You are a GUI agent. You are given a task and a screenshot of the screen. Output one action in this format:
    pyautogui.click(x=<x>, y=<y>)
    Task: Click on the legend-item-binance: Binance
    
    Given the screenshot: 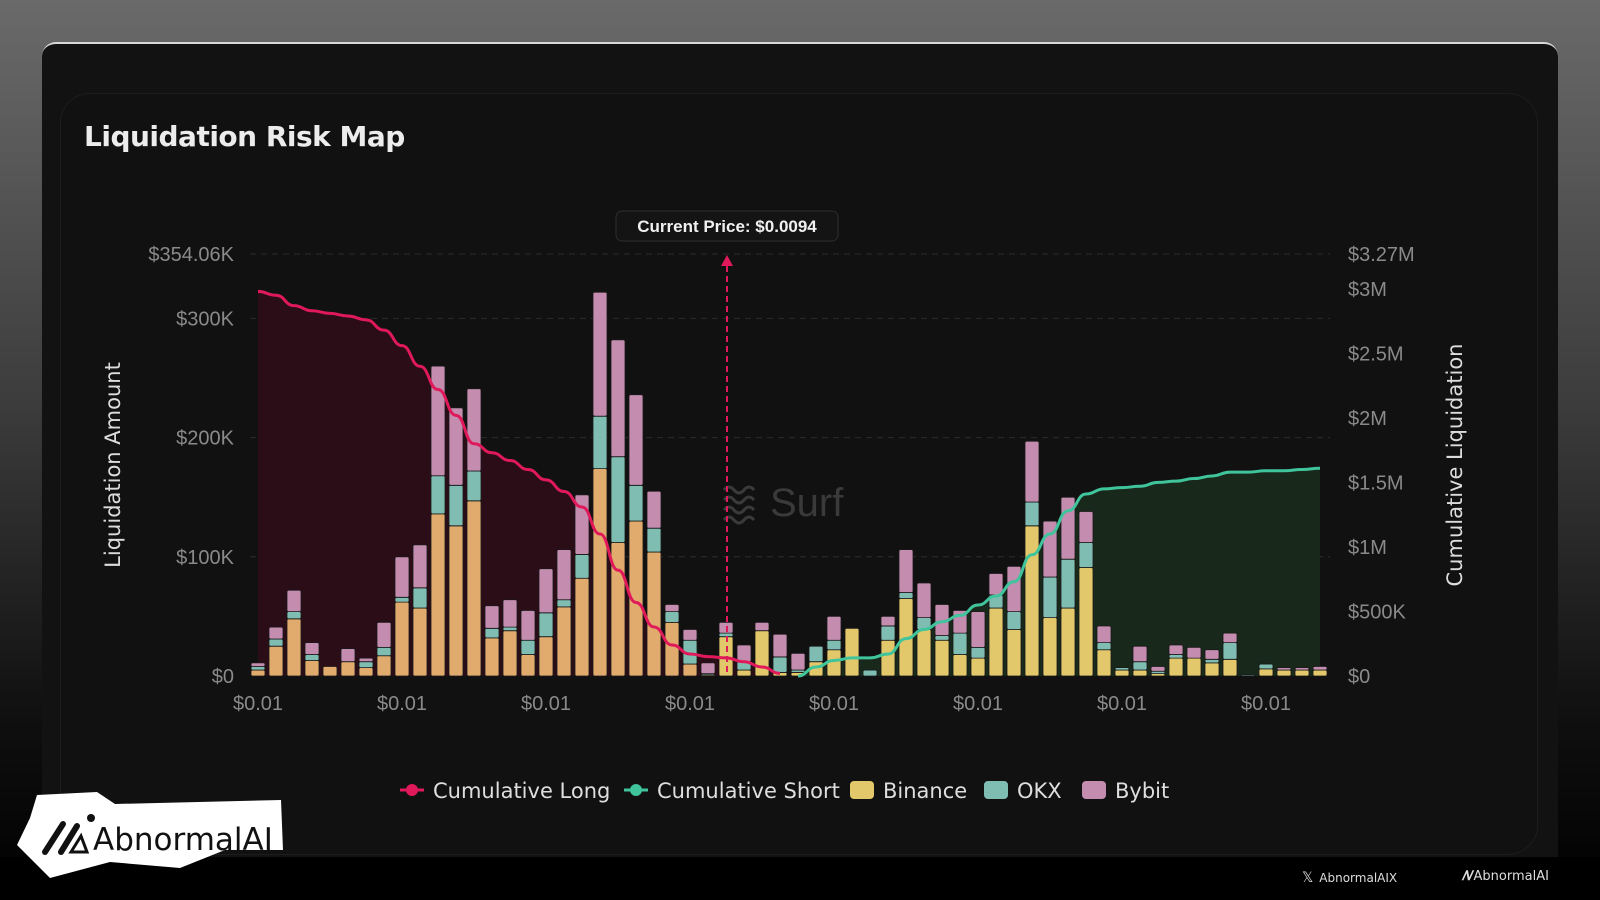 What is the action you would take?
    pyautogui.click(x=908, y=791)
    